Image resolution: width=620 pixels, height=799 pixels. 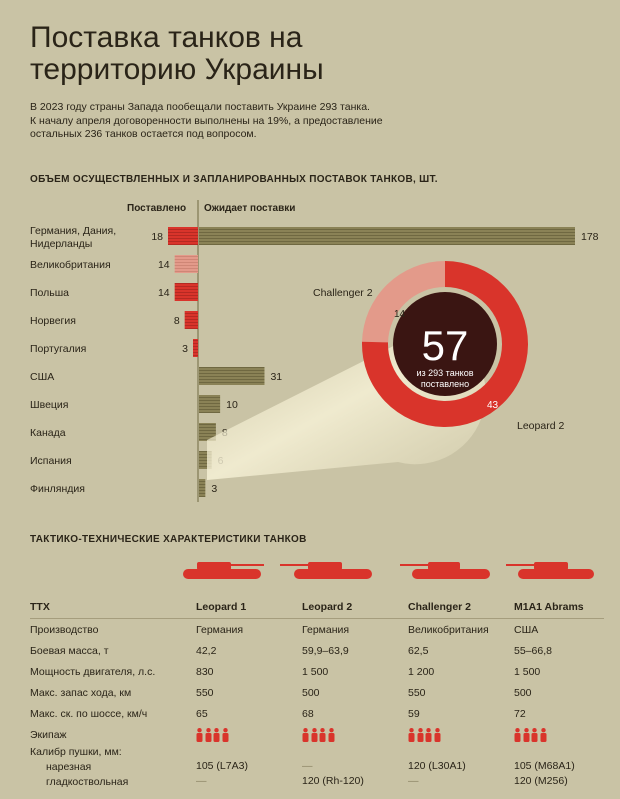 I want to click on table-cell: 65, so click(x=202, y=713).